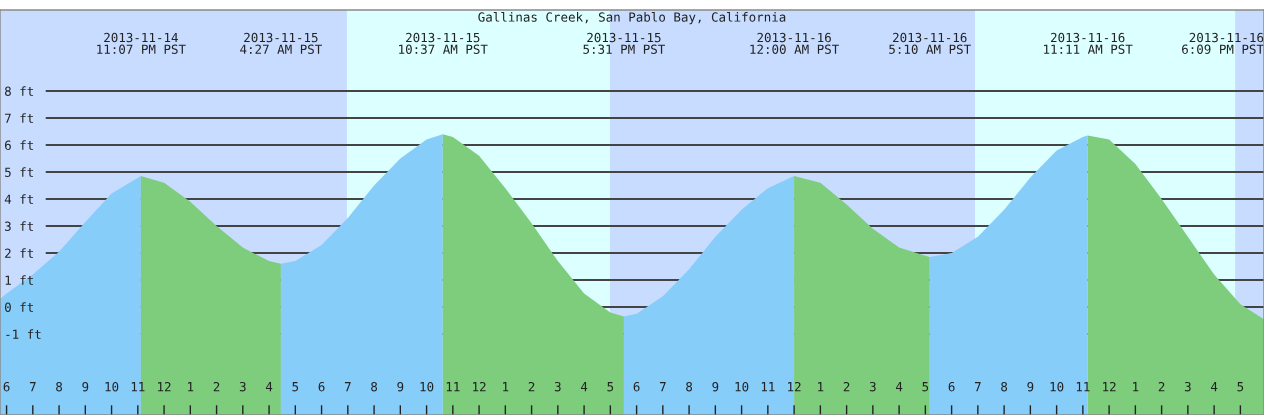  What do you see at coordinates (794, 43) in the screenshot?
I see `annotation: 2013-11-16 12:00 AM PST` at bounding box center [794, 43].